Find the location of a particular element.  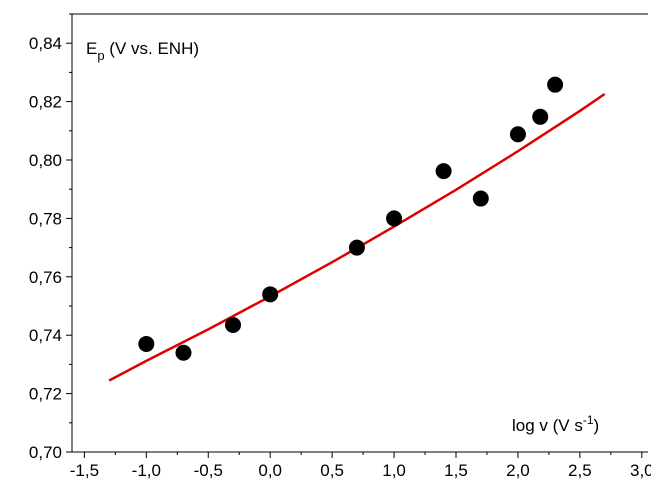

y-tick-label: 0,70 is located at coordinates (45, 452).